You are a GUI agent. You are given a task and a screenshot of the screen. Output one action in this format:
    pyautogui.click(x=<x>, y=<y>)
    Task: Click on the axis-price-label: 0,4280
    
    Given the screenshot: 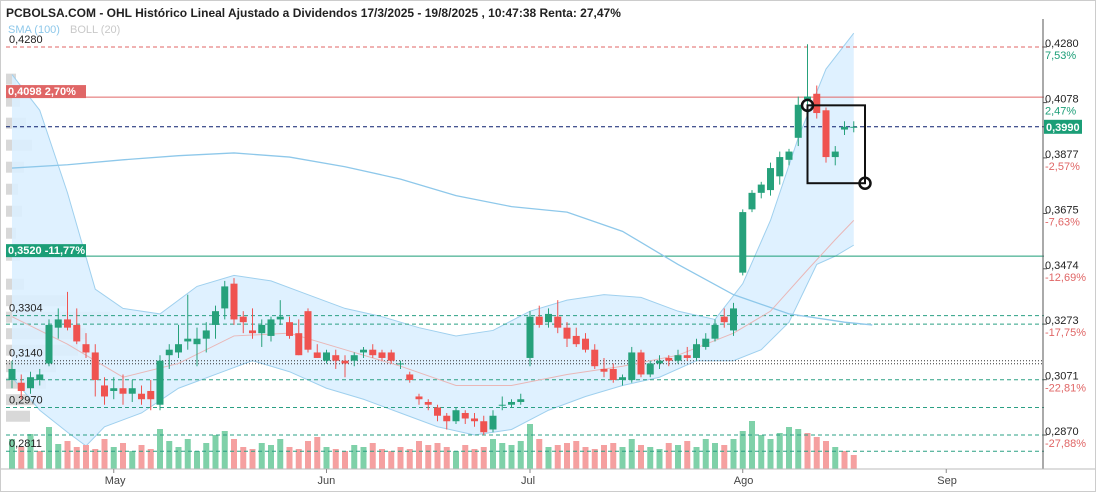 What is the action you would take?
    pyautogui.click(x=1062, y=44)
    